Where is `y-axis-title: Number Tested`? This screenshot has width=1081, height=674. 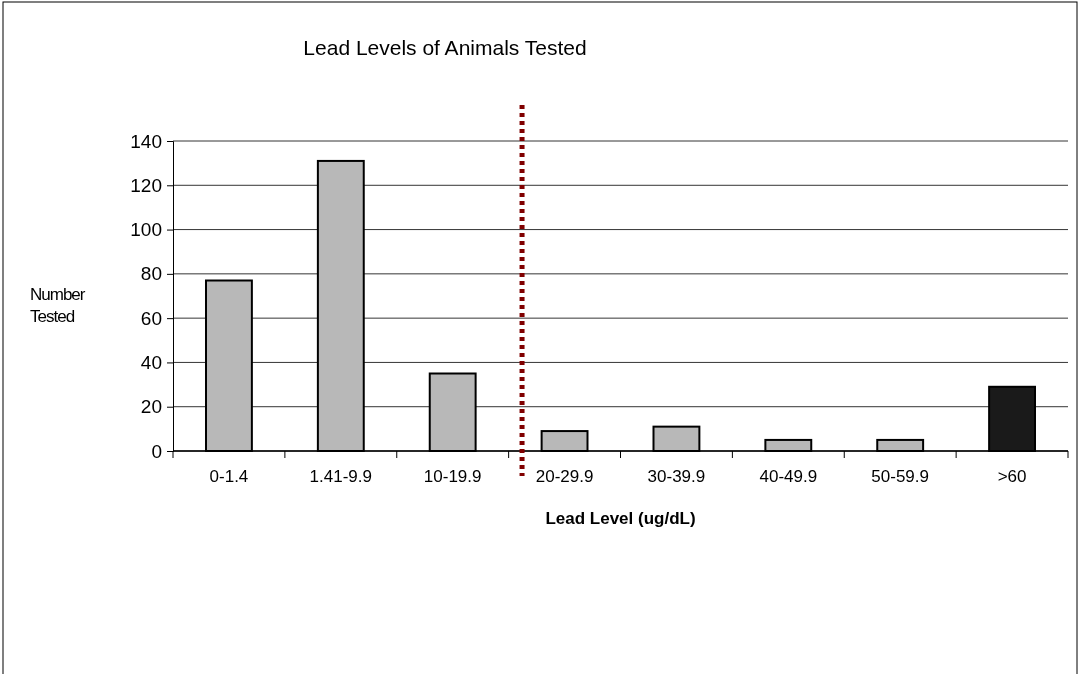
y-axis-title: Number Tested is located at coordinates (58, 305).